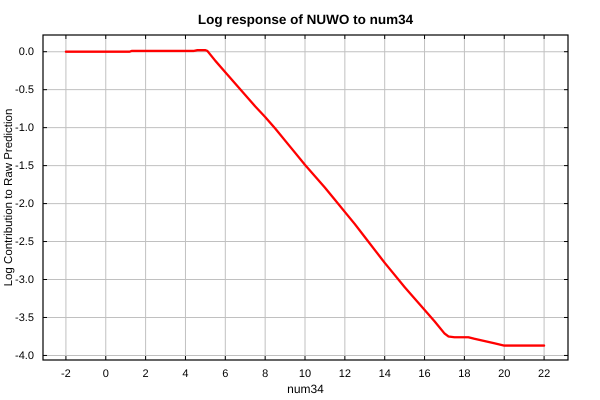 The image size is (600, 400). What do you see at coordinates (145, 374) in the screenshot?
I see `x-tick-label: 2` at bounding box center [145, 374].